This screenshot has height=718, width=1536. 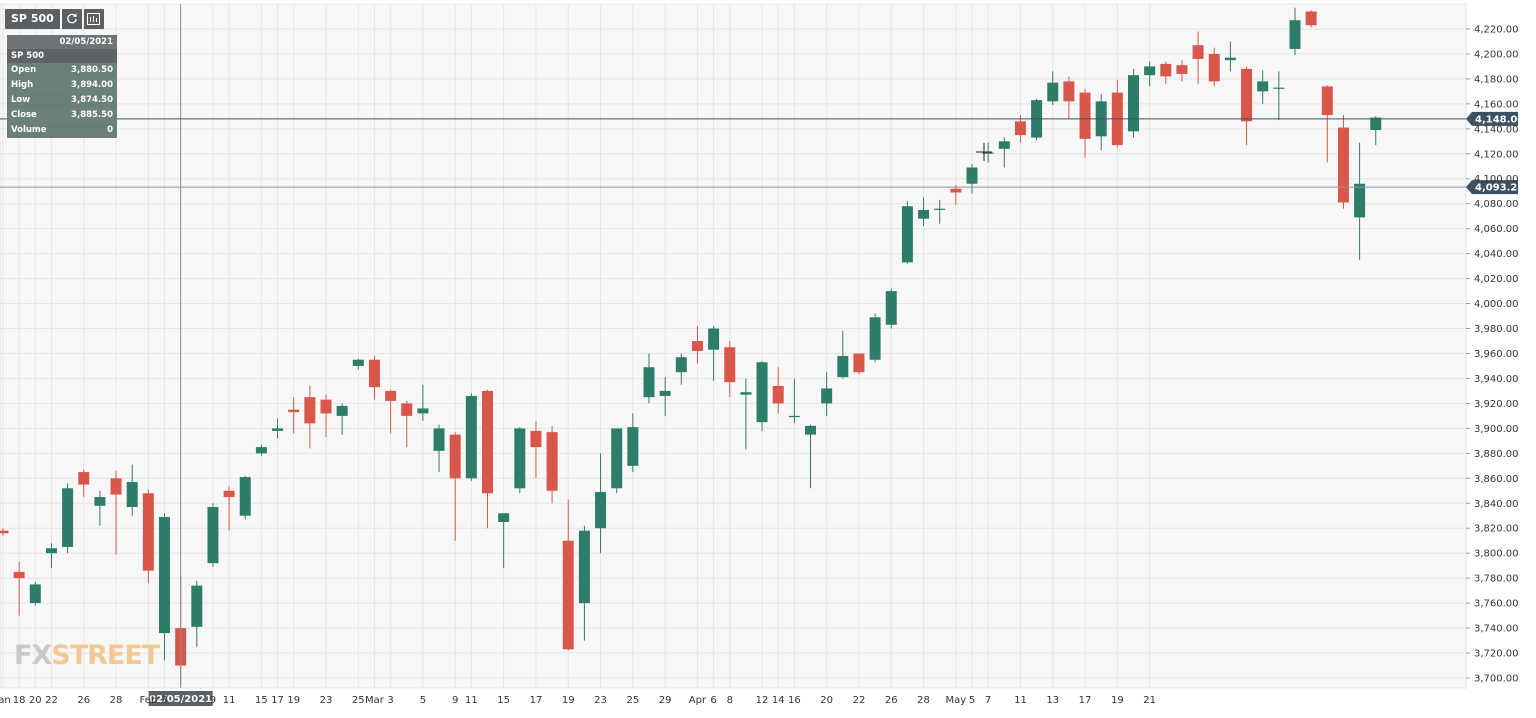 I want to click on ohlc-open-label: Open, so click(x=24, y=70).